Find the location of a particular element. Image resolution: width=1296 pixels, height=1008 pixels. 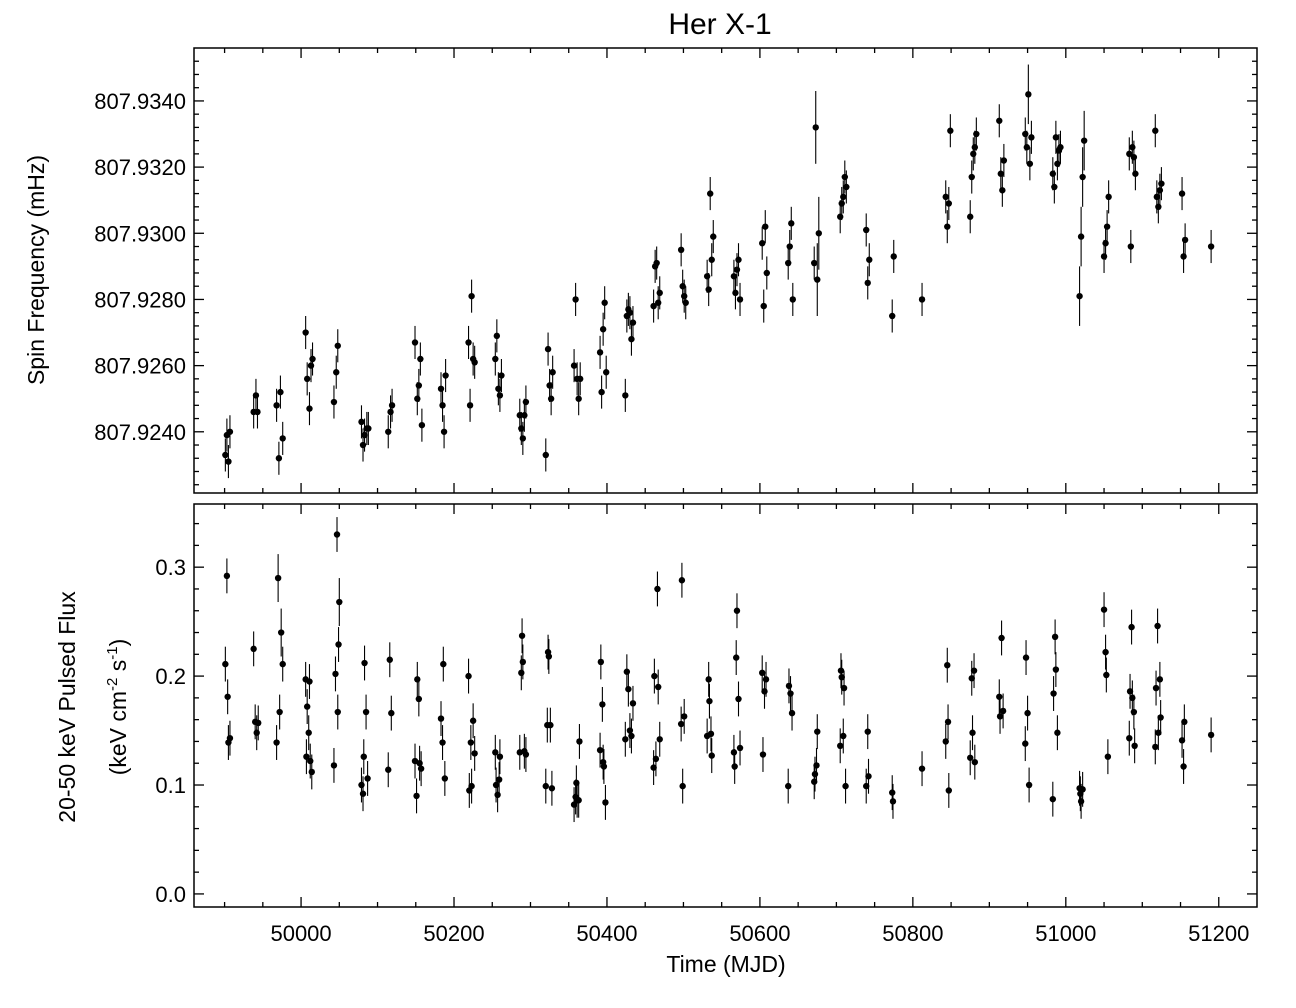

x-tick-label: 50000 is located at coordinates (300, 933).